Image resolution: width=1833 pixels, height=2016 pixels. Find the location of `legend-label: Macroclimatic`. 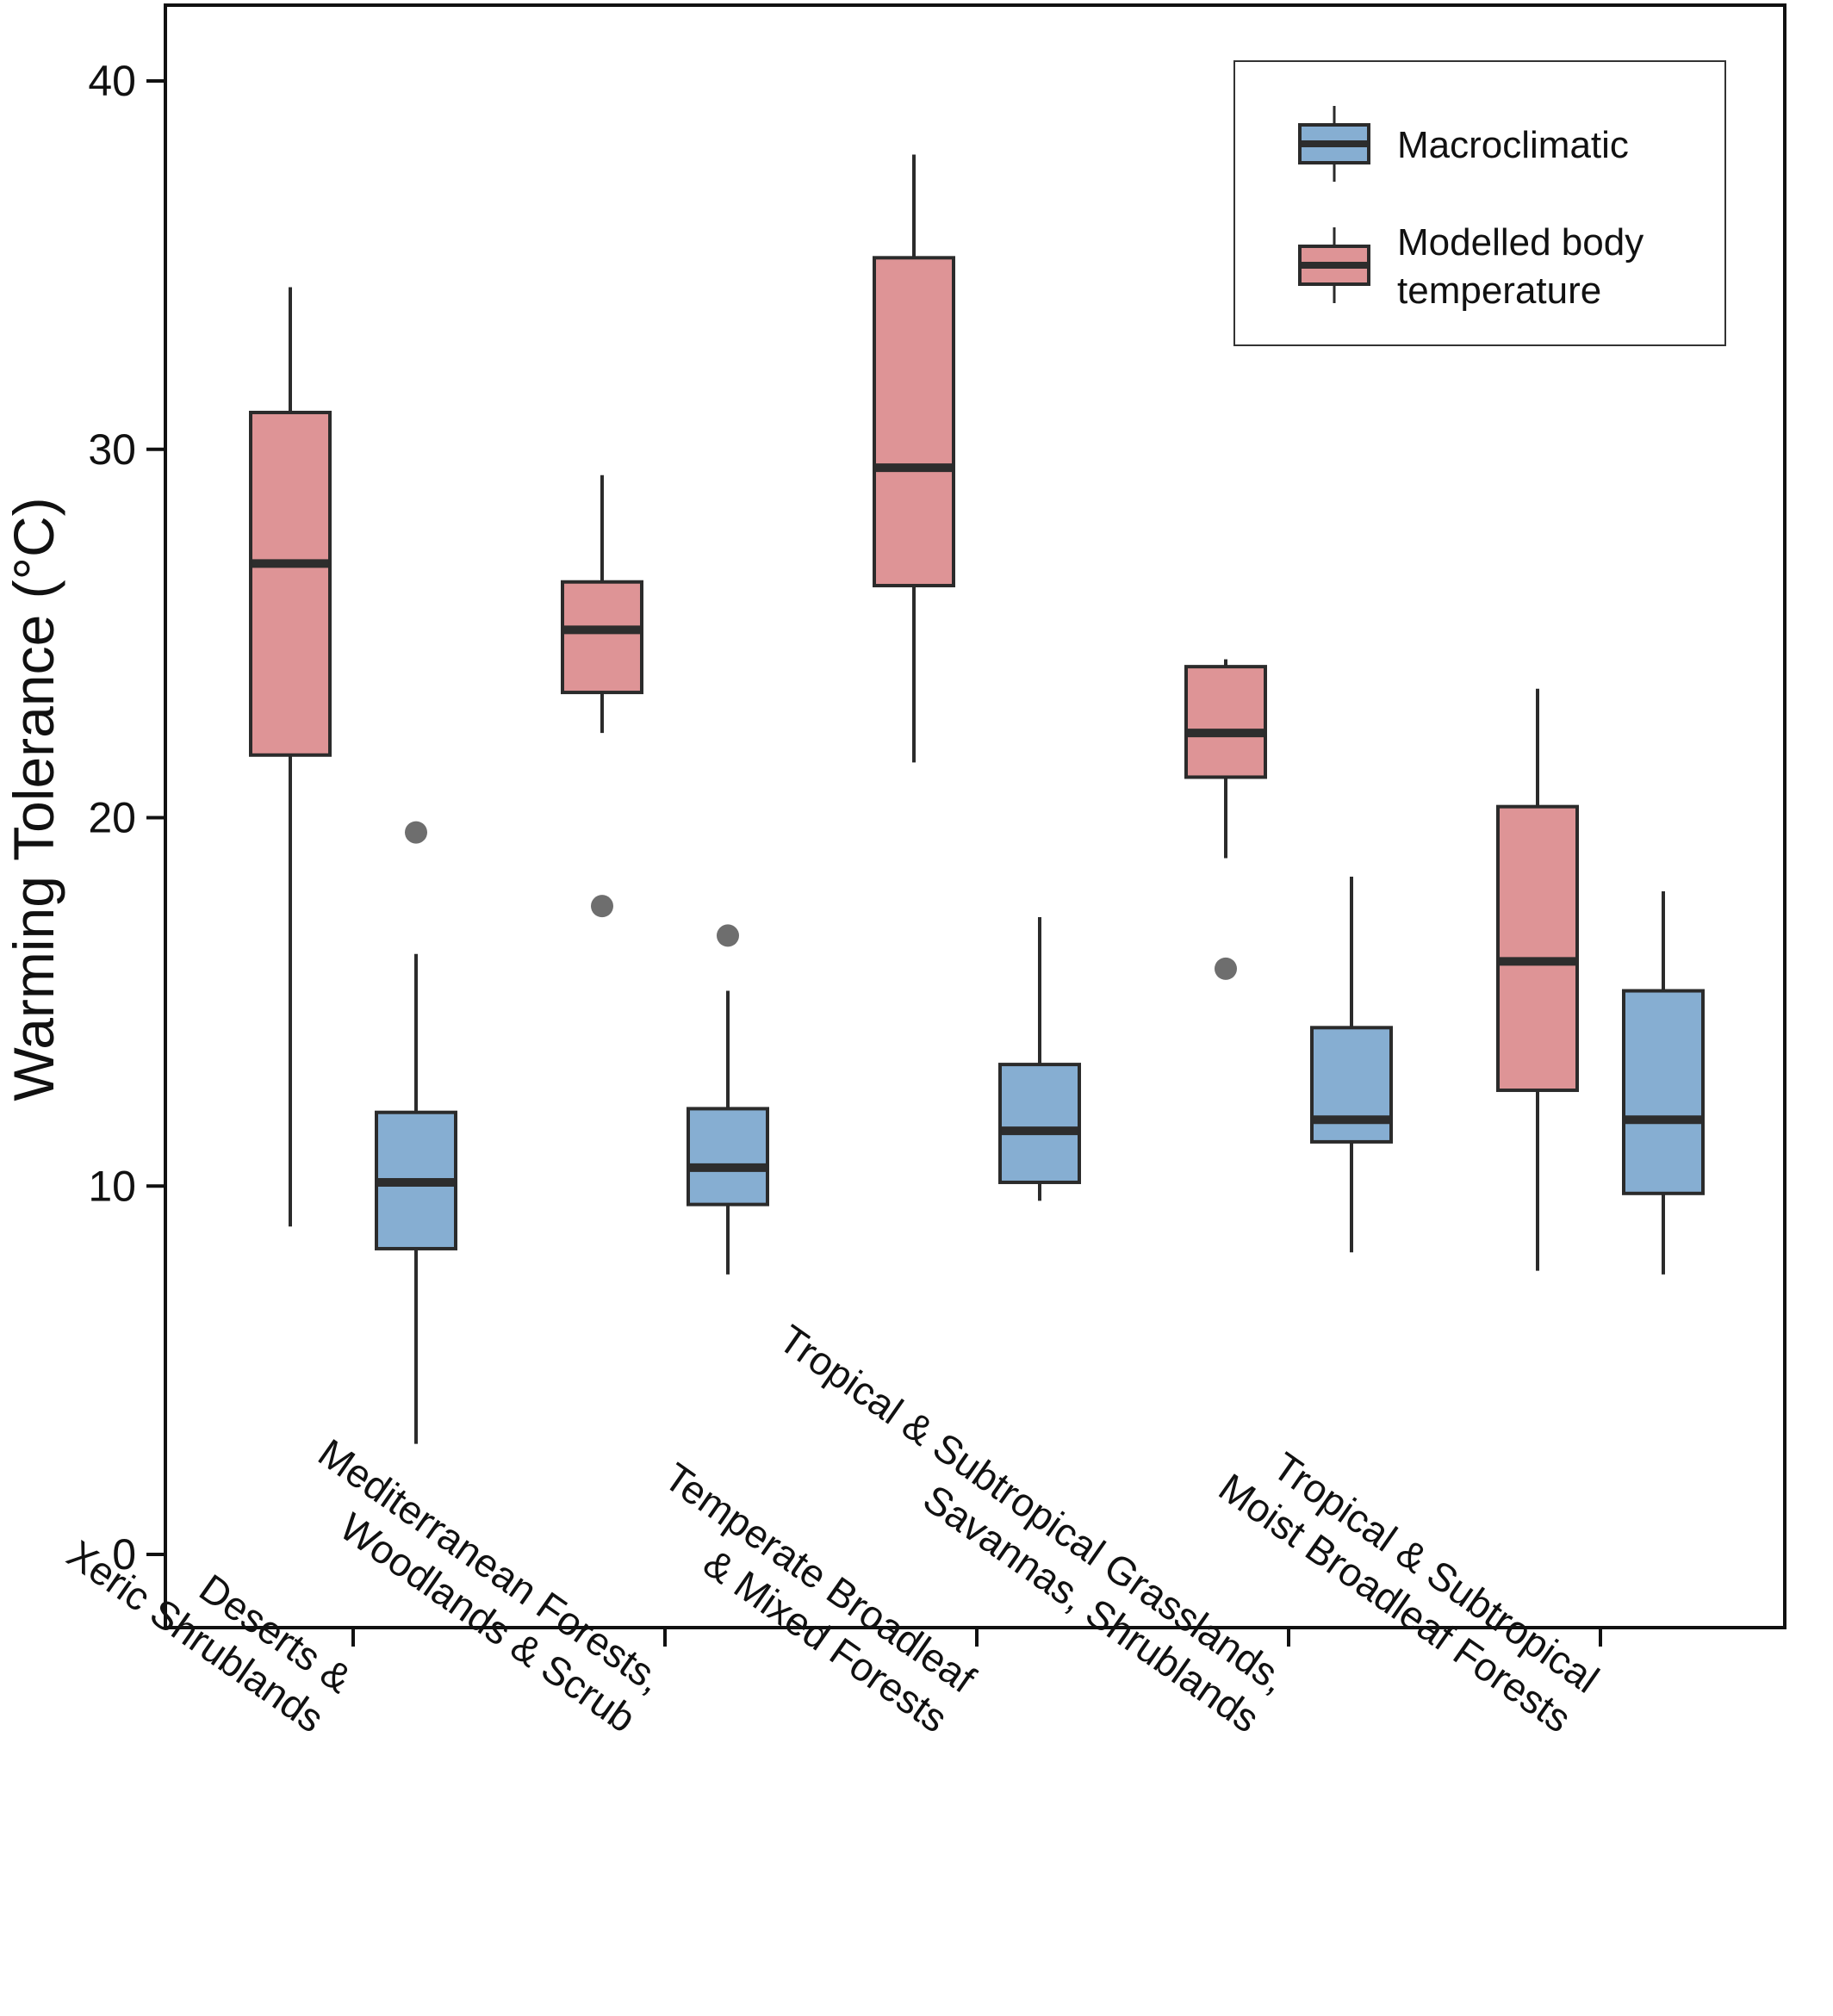

legend-label: Macroclimatic is located at coordinates (1513, 145).